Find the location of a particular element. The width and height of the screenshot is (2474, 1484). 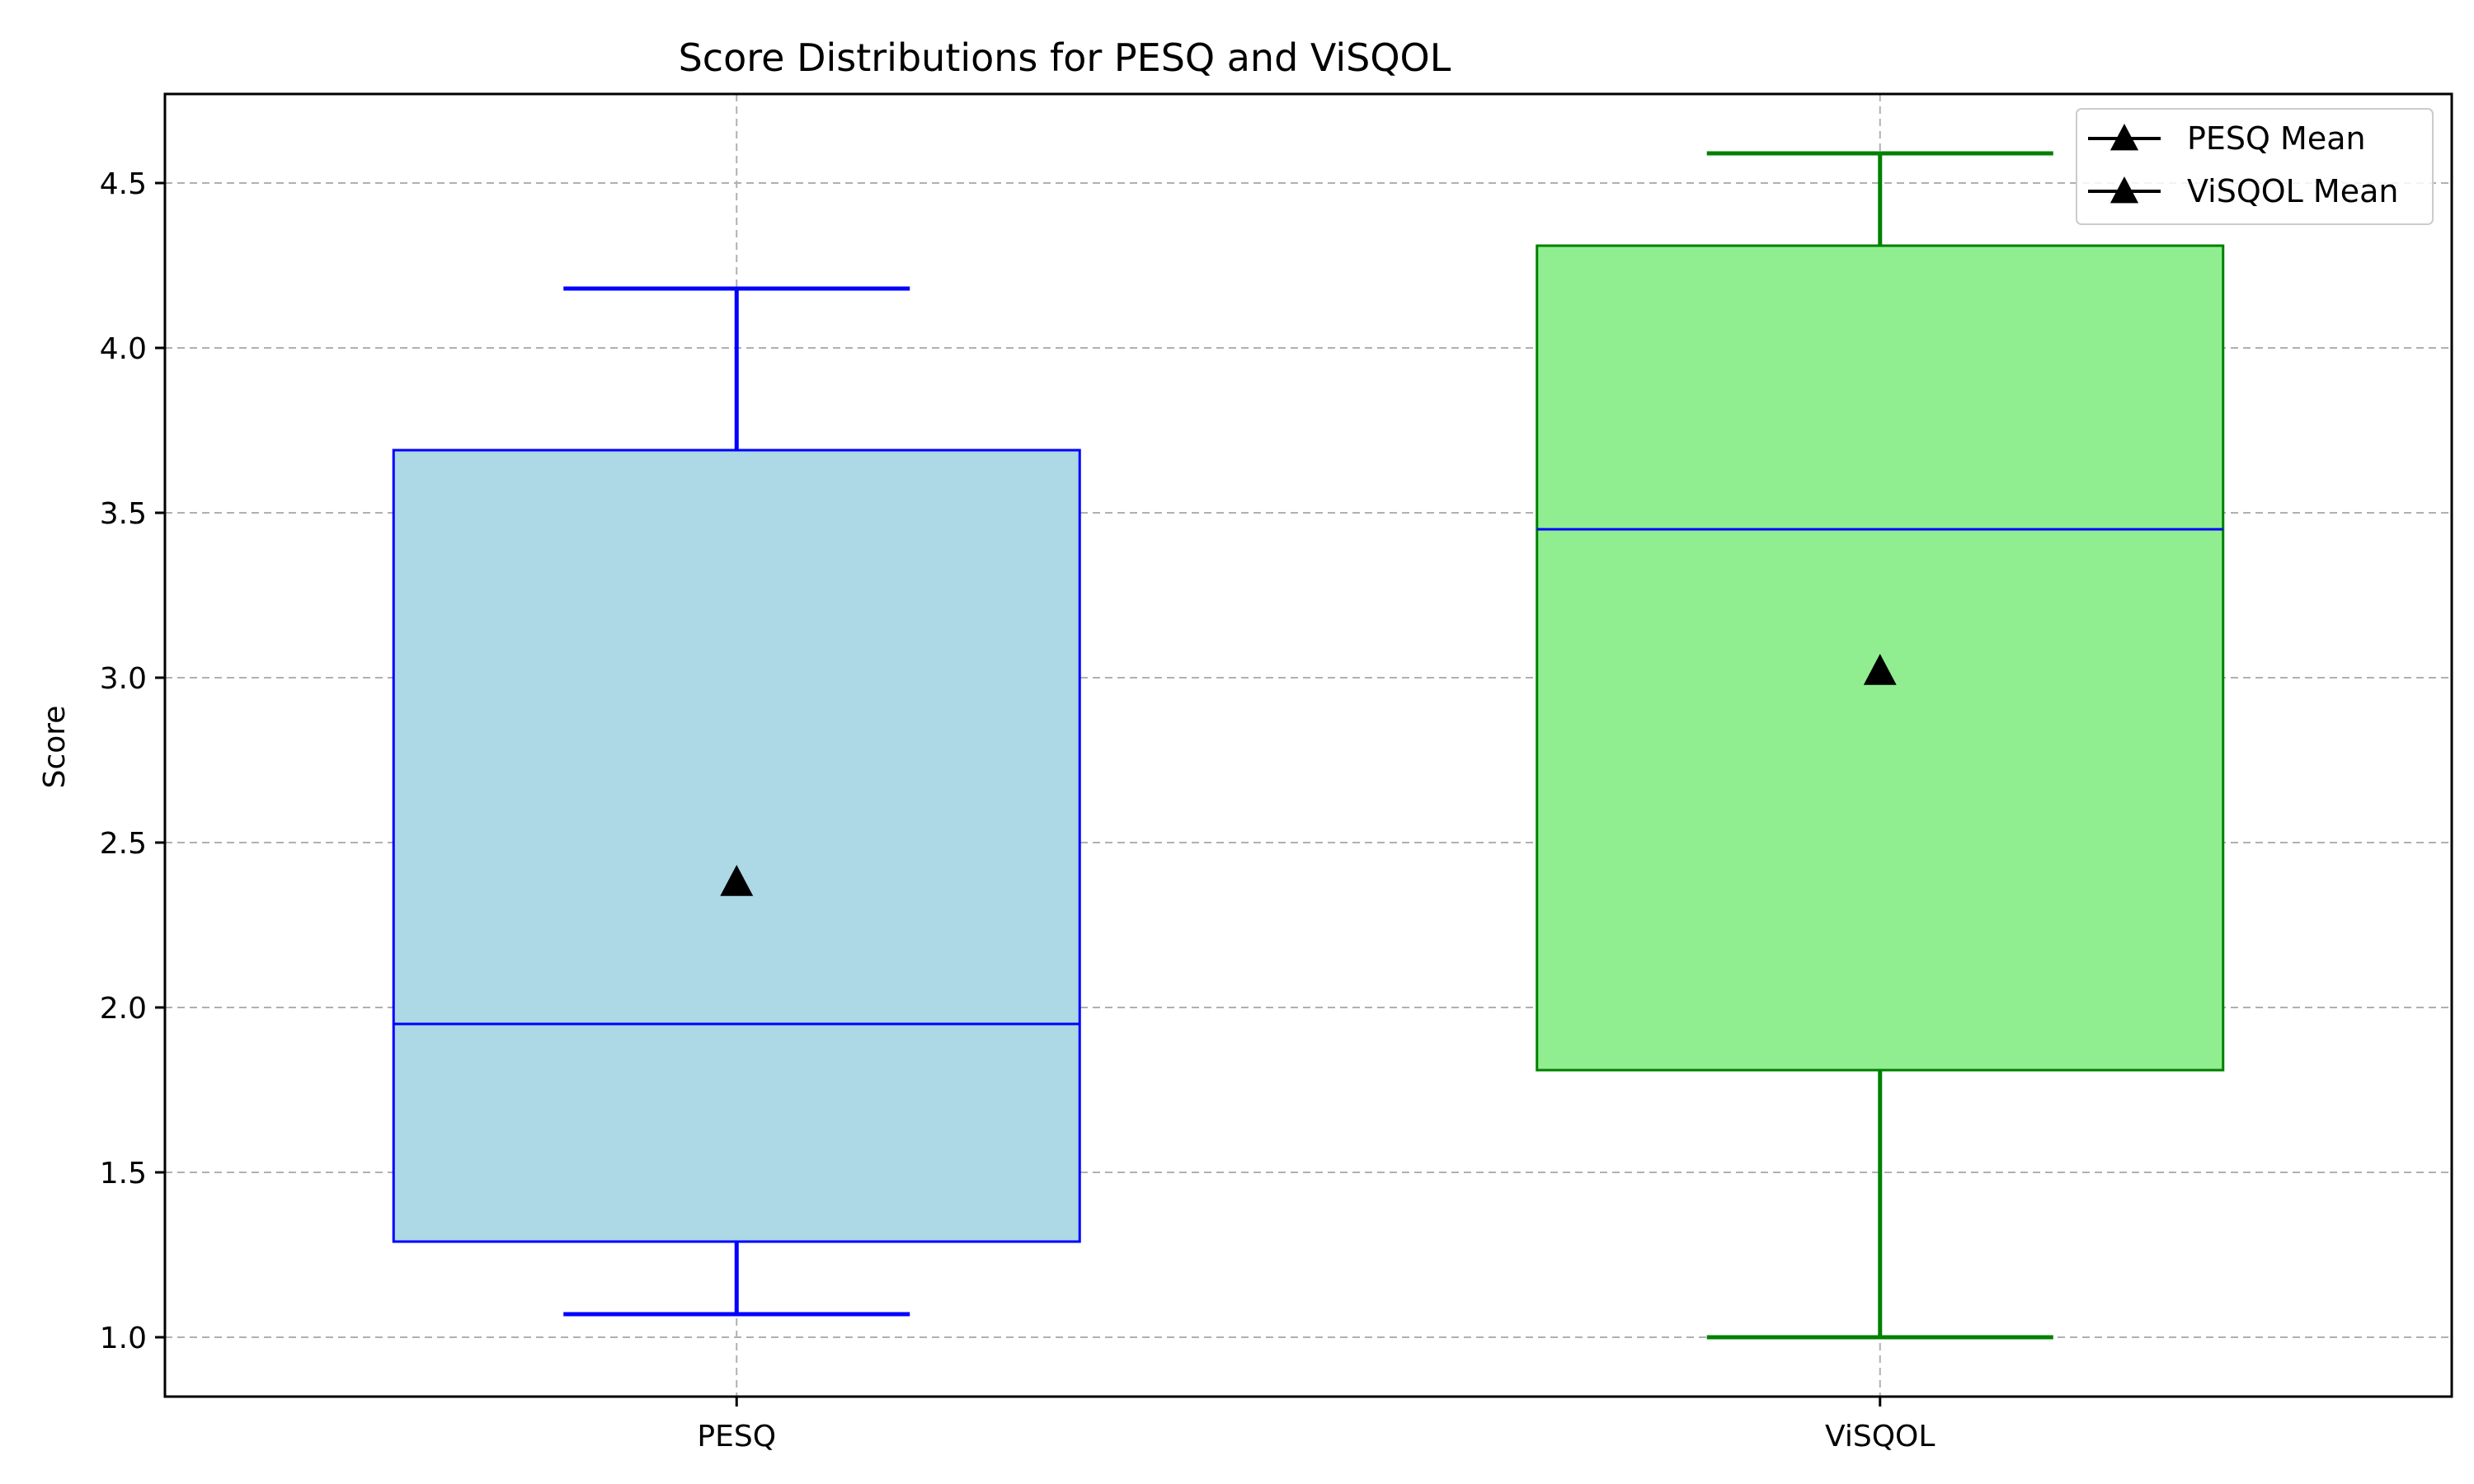

legend-box is located at coordinates (2255, 166).